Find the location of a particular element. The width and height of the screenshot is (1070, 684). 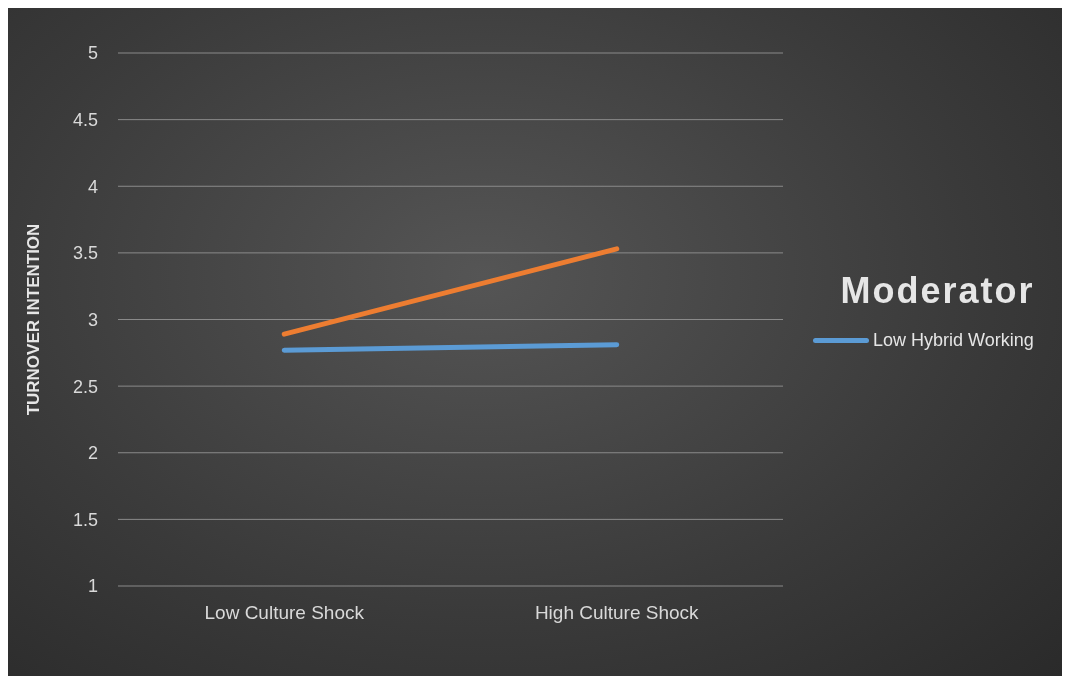

y-tick-label: 2.5 is located at coordinates (85, 386).